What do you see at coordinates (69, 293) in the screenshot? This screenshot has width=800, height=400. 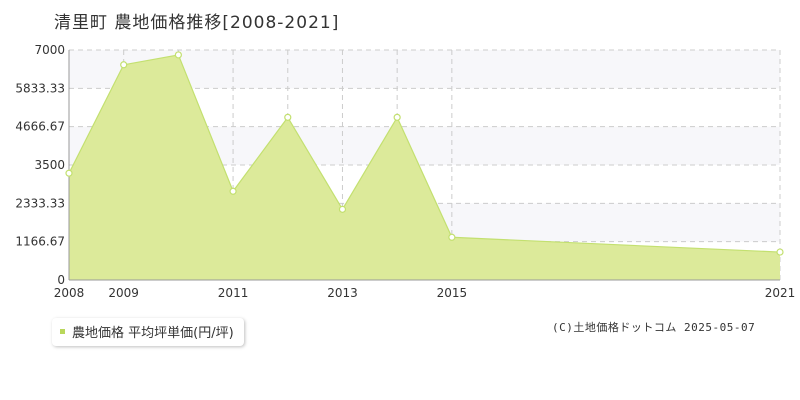 I see `x-tick-label: 2008` at bounding box center [69, 293].